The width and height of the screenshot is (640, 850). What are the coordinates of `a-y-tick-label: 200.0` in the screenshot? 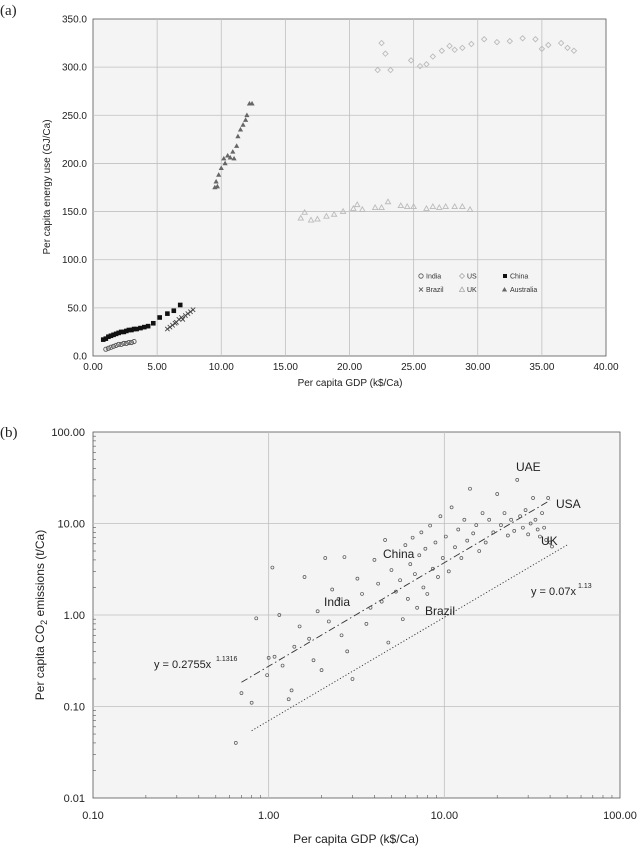 It's located at (74, 164).